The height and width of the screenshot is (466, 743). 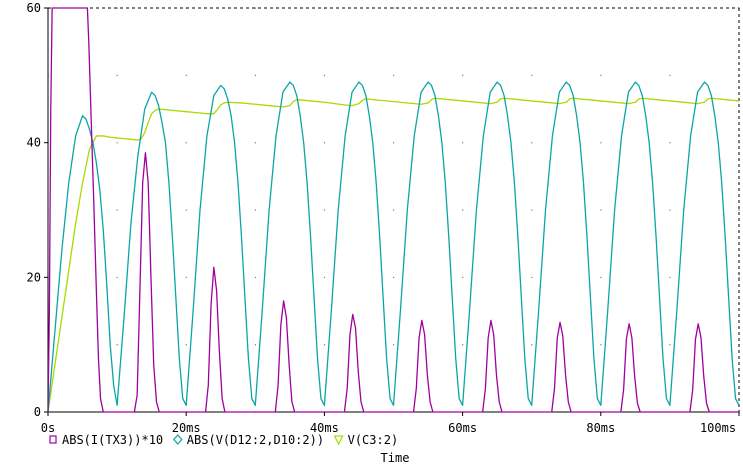 I want to click on legend: ABS(I(TX3))*10 ABS(V(D12:2,D10:2)) V(C3:2), so click(x=224, y=440).